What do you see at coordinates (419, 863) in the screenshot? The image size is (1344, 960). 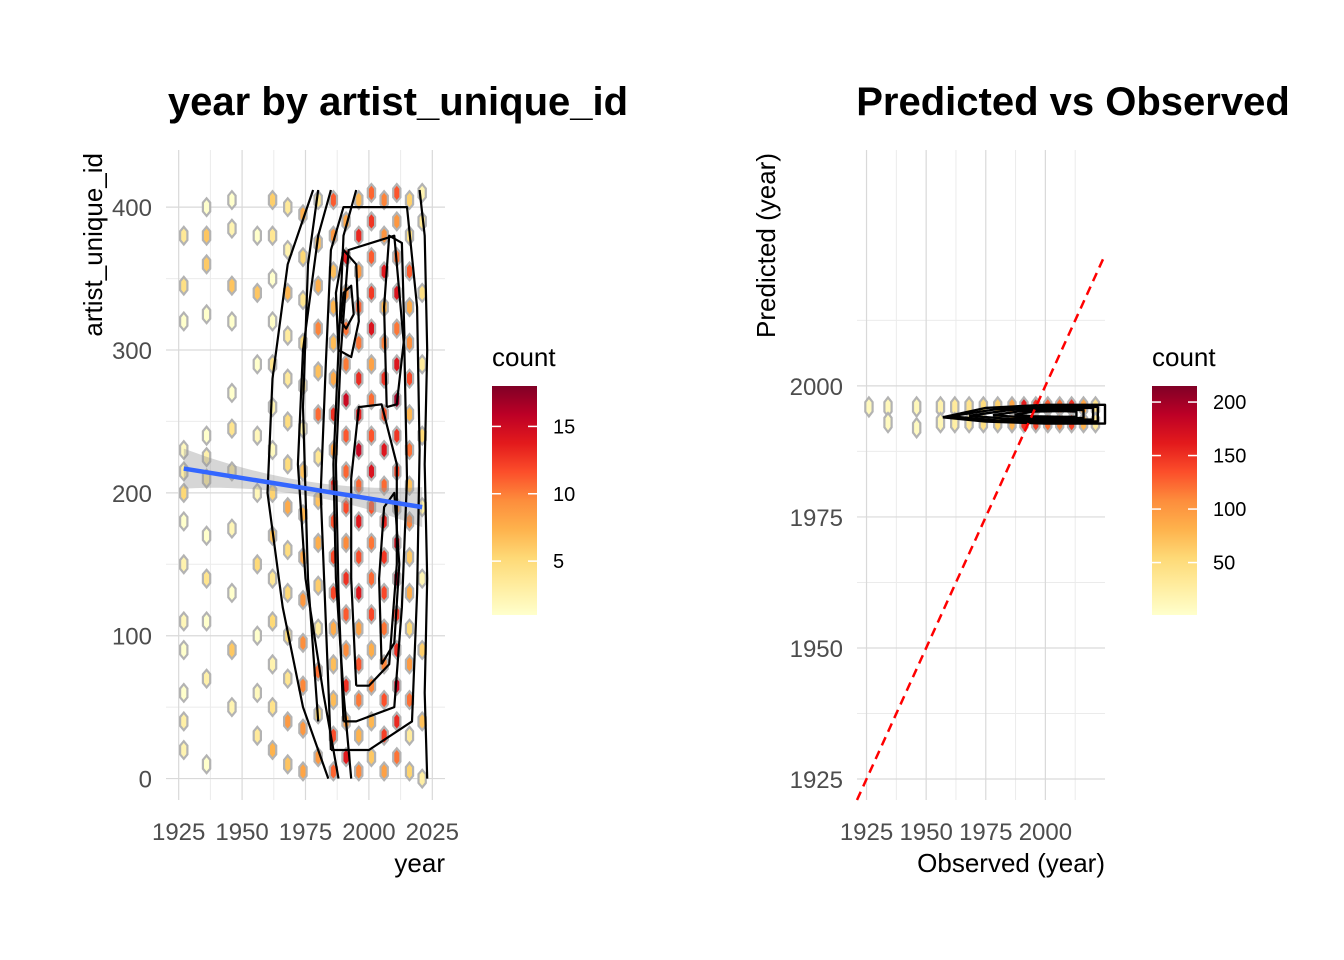 I see `panel1-x-axis-title: year` at bounding box center [419, 863].